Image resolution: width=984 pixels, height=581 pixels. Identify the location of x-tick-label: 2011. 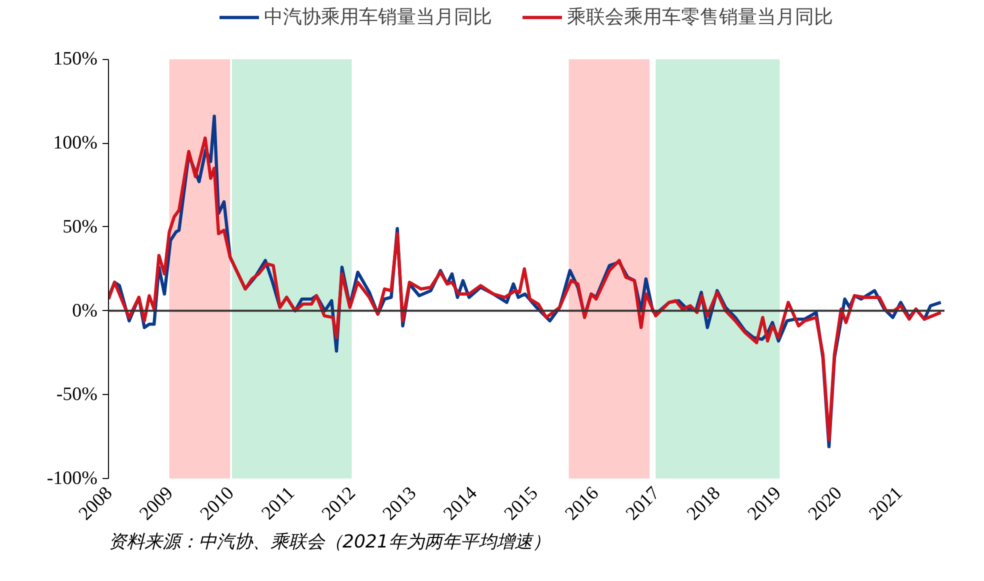
(279, 503).